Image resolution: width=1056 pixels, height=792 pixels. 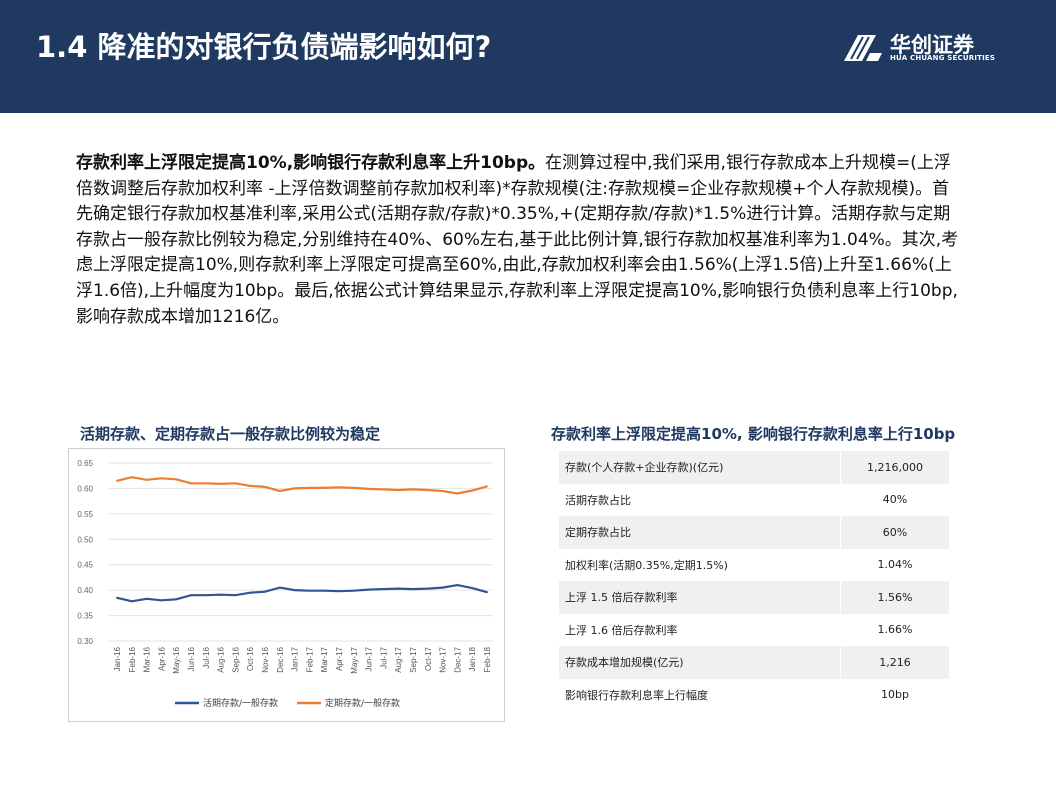 I want to click on y-tick-label: 0.40, so click(x=85, y=590).